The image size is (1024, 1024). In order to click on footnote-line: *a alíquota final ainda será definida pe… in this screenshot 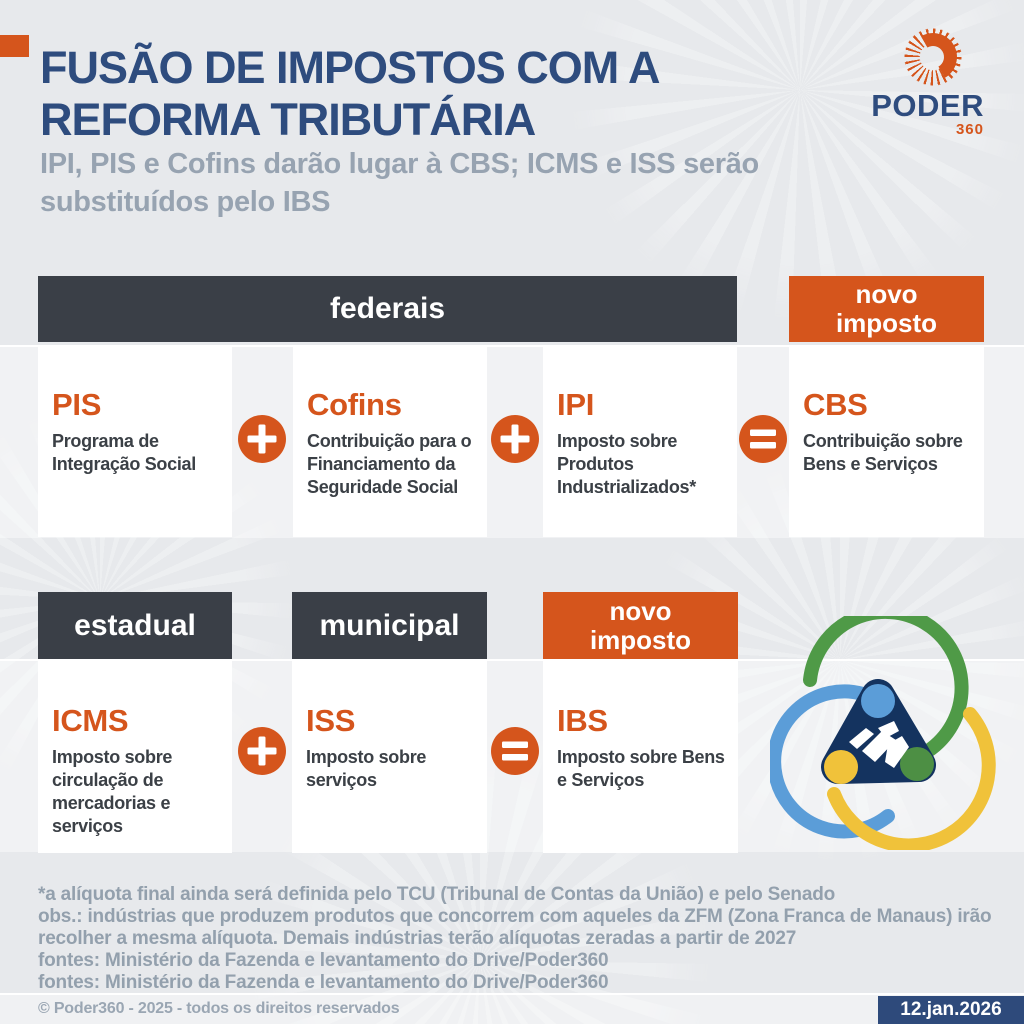, I will do `click(437, 894)`.